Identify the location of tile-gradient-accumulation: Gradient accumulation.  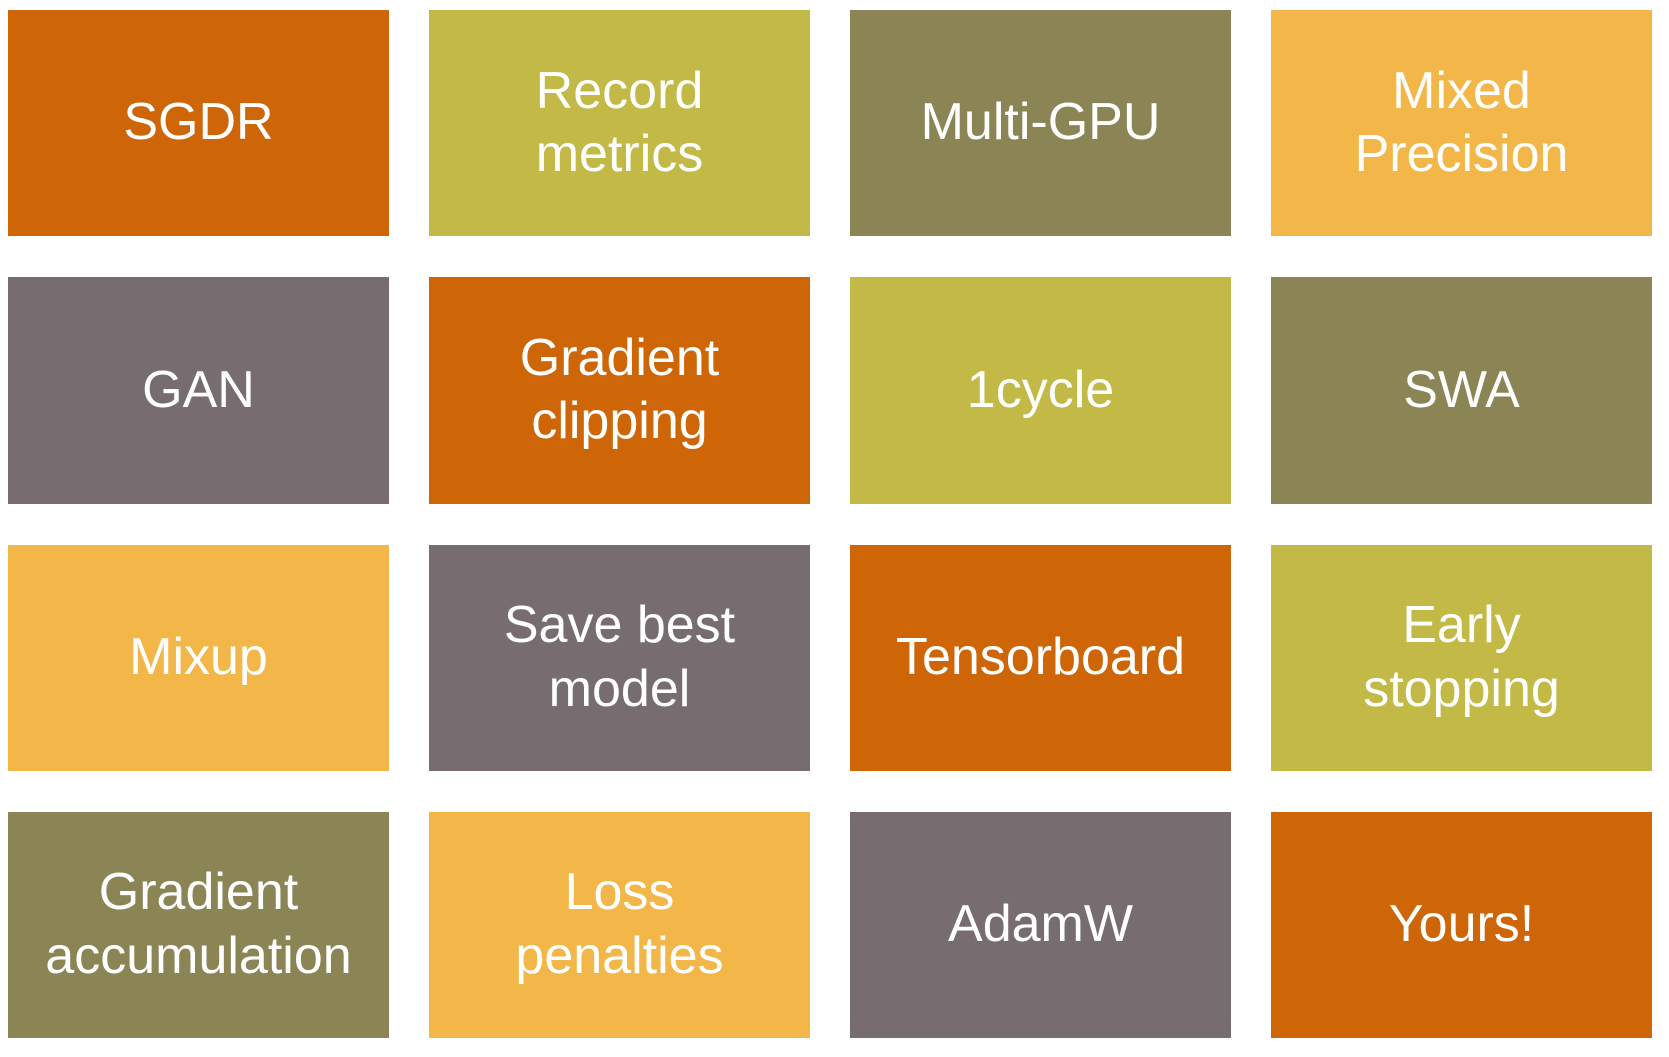
(198, 924).